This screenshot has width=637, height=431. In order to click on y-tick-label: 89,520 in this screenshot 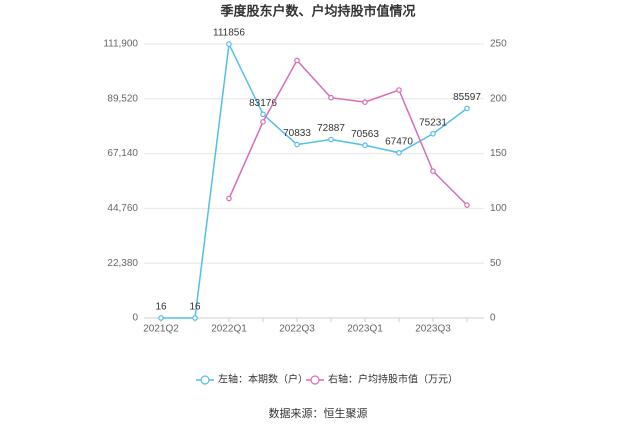, I will do `click(122, 98)`.